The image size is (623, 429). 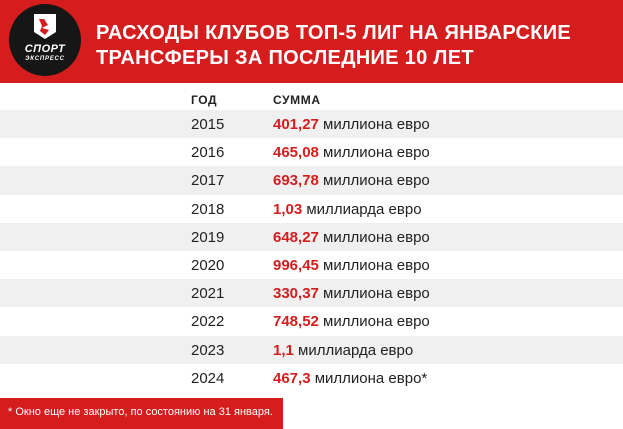 I want to click on table-row: 2018 1,03 миллиарда евро, so click(x=311, y=209).